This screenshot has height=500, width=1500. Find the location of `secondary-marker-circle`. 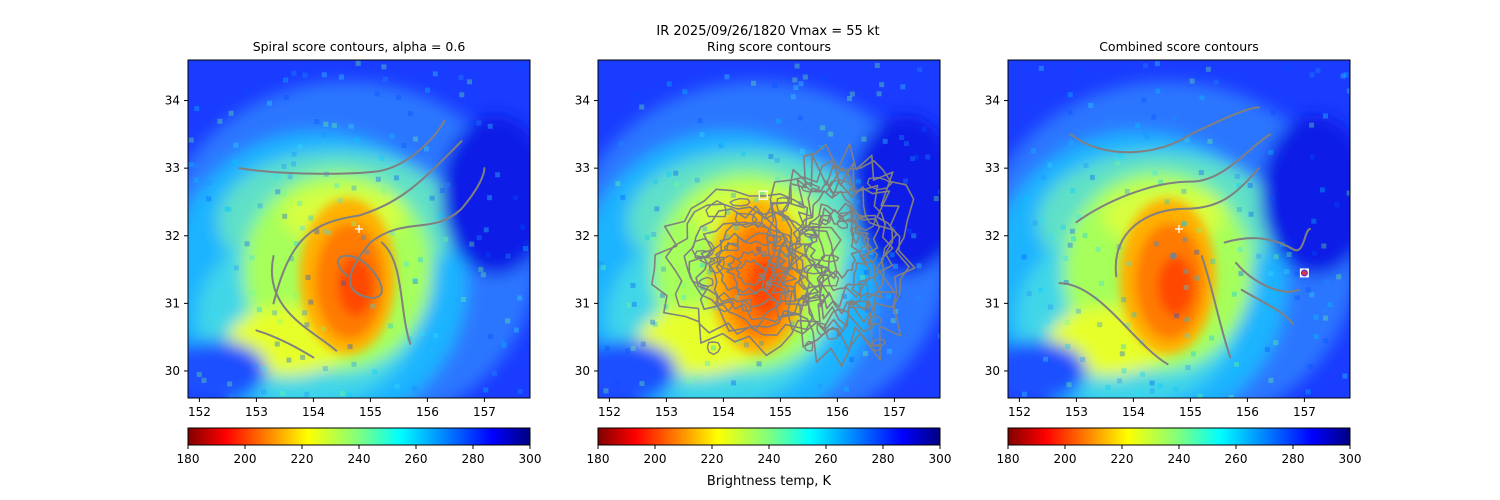

secondary-marker-circle is located at coordinates (1304, 273).